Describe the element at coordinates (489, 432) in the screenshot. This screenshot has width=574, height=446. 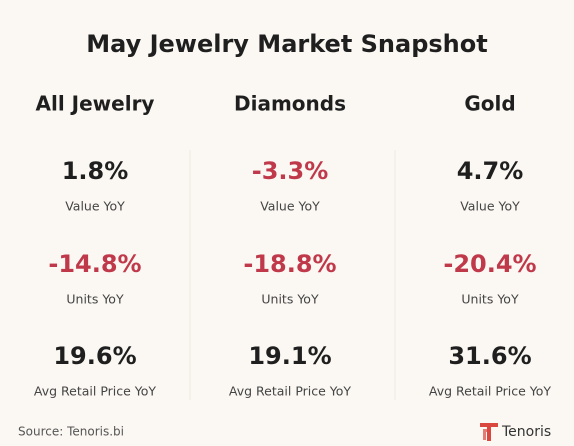
I see `brand-logo` at that location.